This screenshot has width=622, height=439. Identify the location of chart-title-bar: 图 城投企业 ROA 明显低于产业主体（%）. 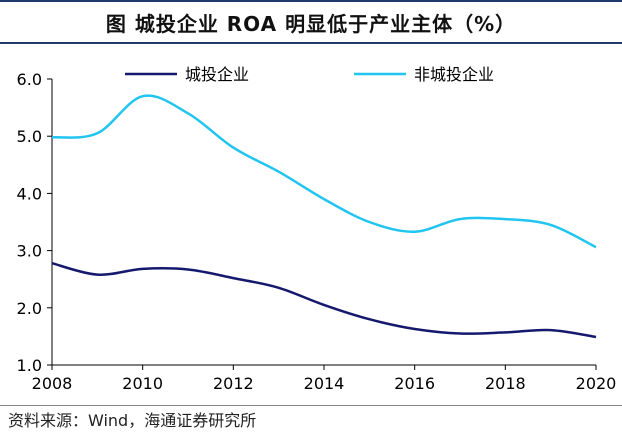
(311, 22).